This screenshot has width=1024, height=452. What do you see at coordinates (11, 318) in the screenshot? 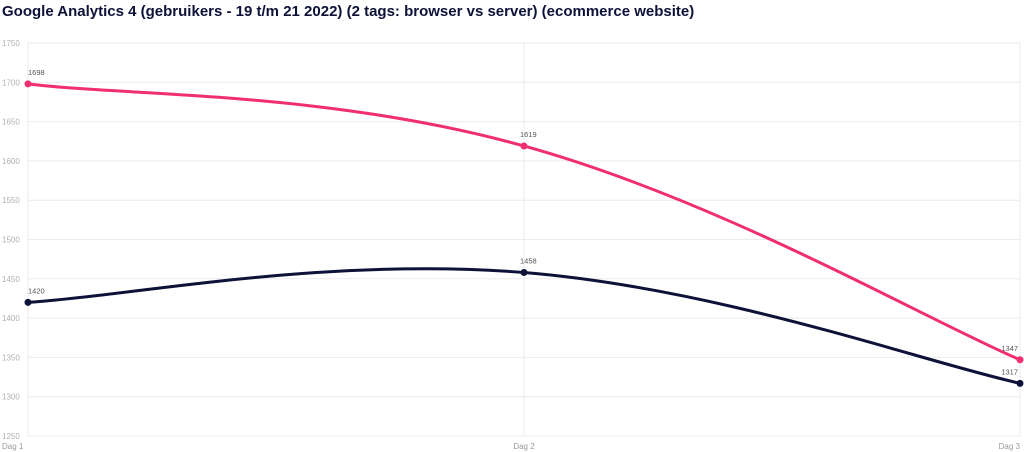
I see `y-tick-label: 1400` at bounding box center [11, 318].